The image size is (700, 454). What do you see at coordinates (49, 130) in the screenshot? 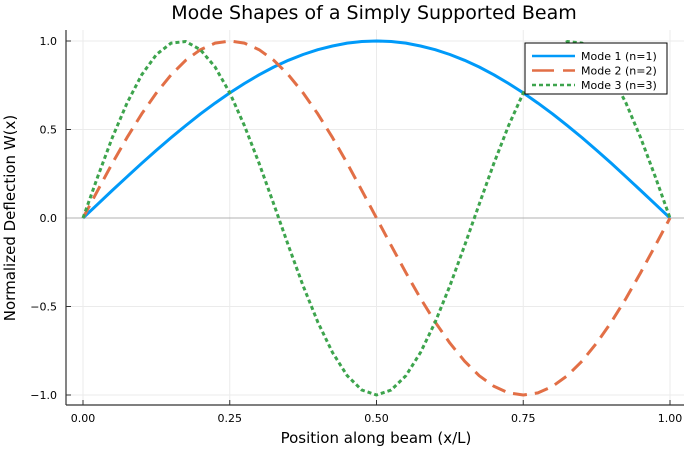
I see `y-tick-label: 0.5` at bounding box center [49, 130].